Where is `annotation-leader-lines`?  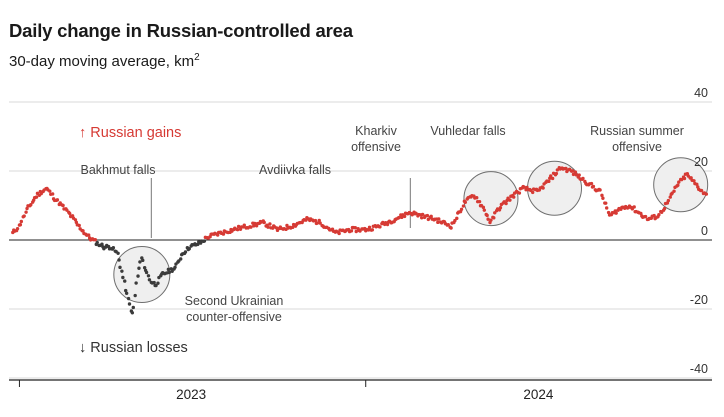
annotation-leader-lines is located at coordinates (280, 208).